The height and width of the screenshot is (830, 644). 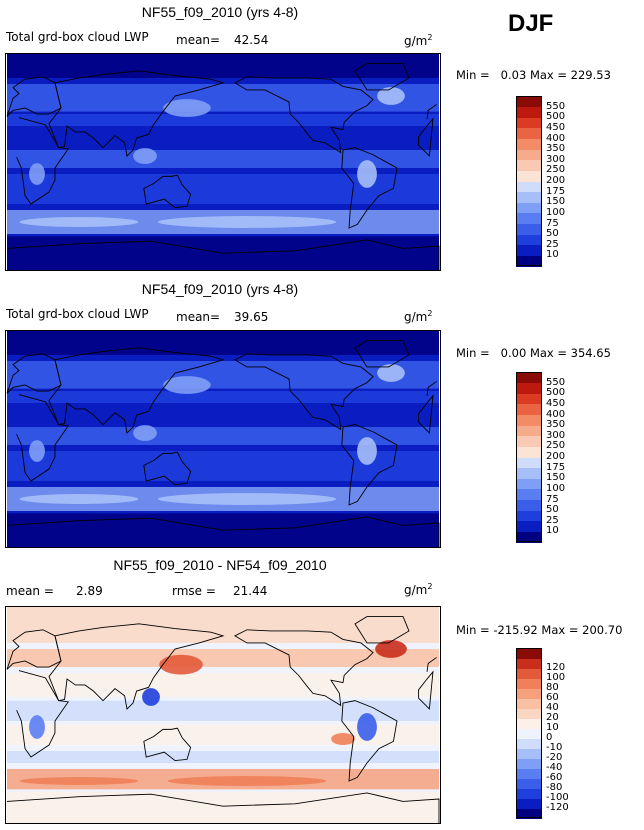 What do you see at coordinates (473, 353) in the screenshot?
I see `panel-2-min-label: Min =` at bounding box center [473, 353].